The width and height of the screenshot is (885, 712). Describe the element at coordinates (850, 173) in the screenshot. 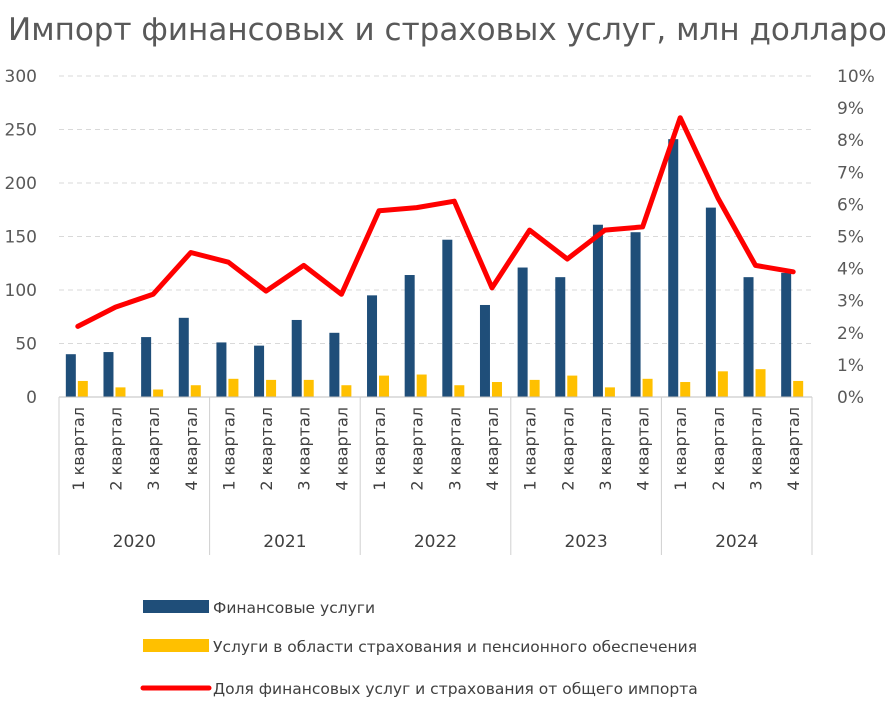

I see `right-tick-label: 7%` at that location.